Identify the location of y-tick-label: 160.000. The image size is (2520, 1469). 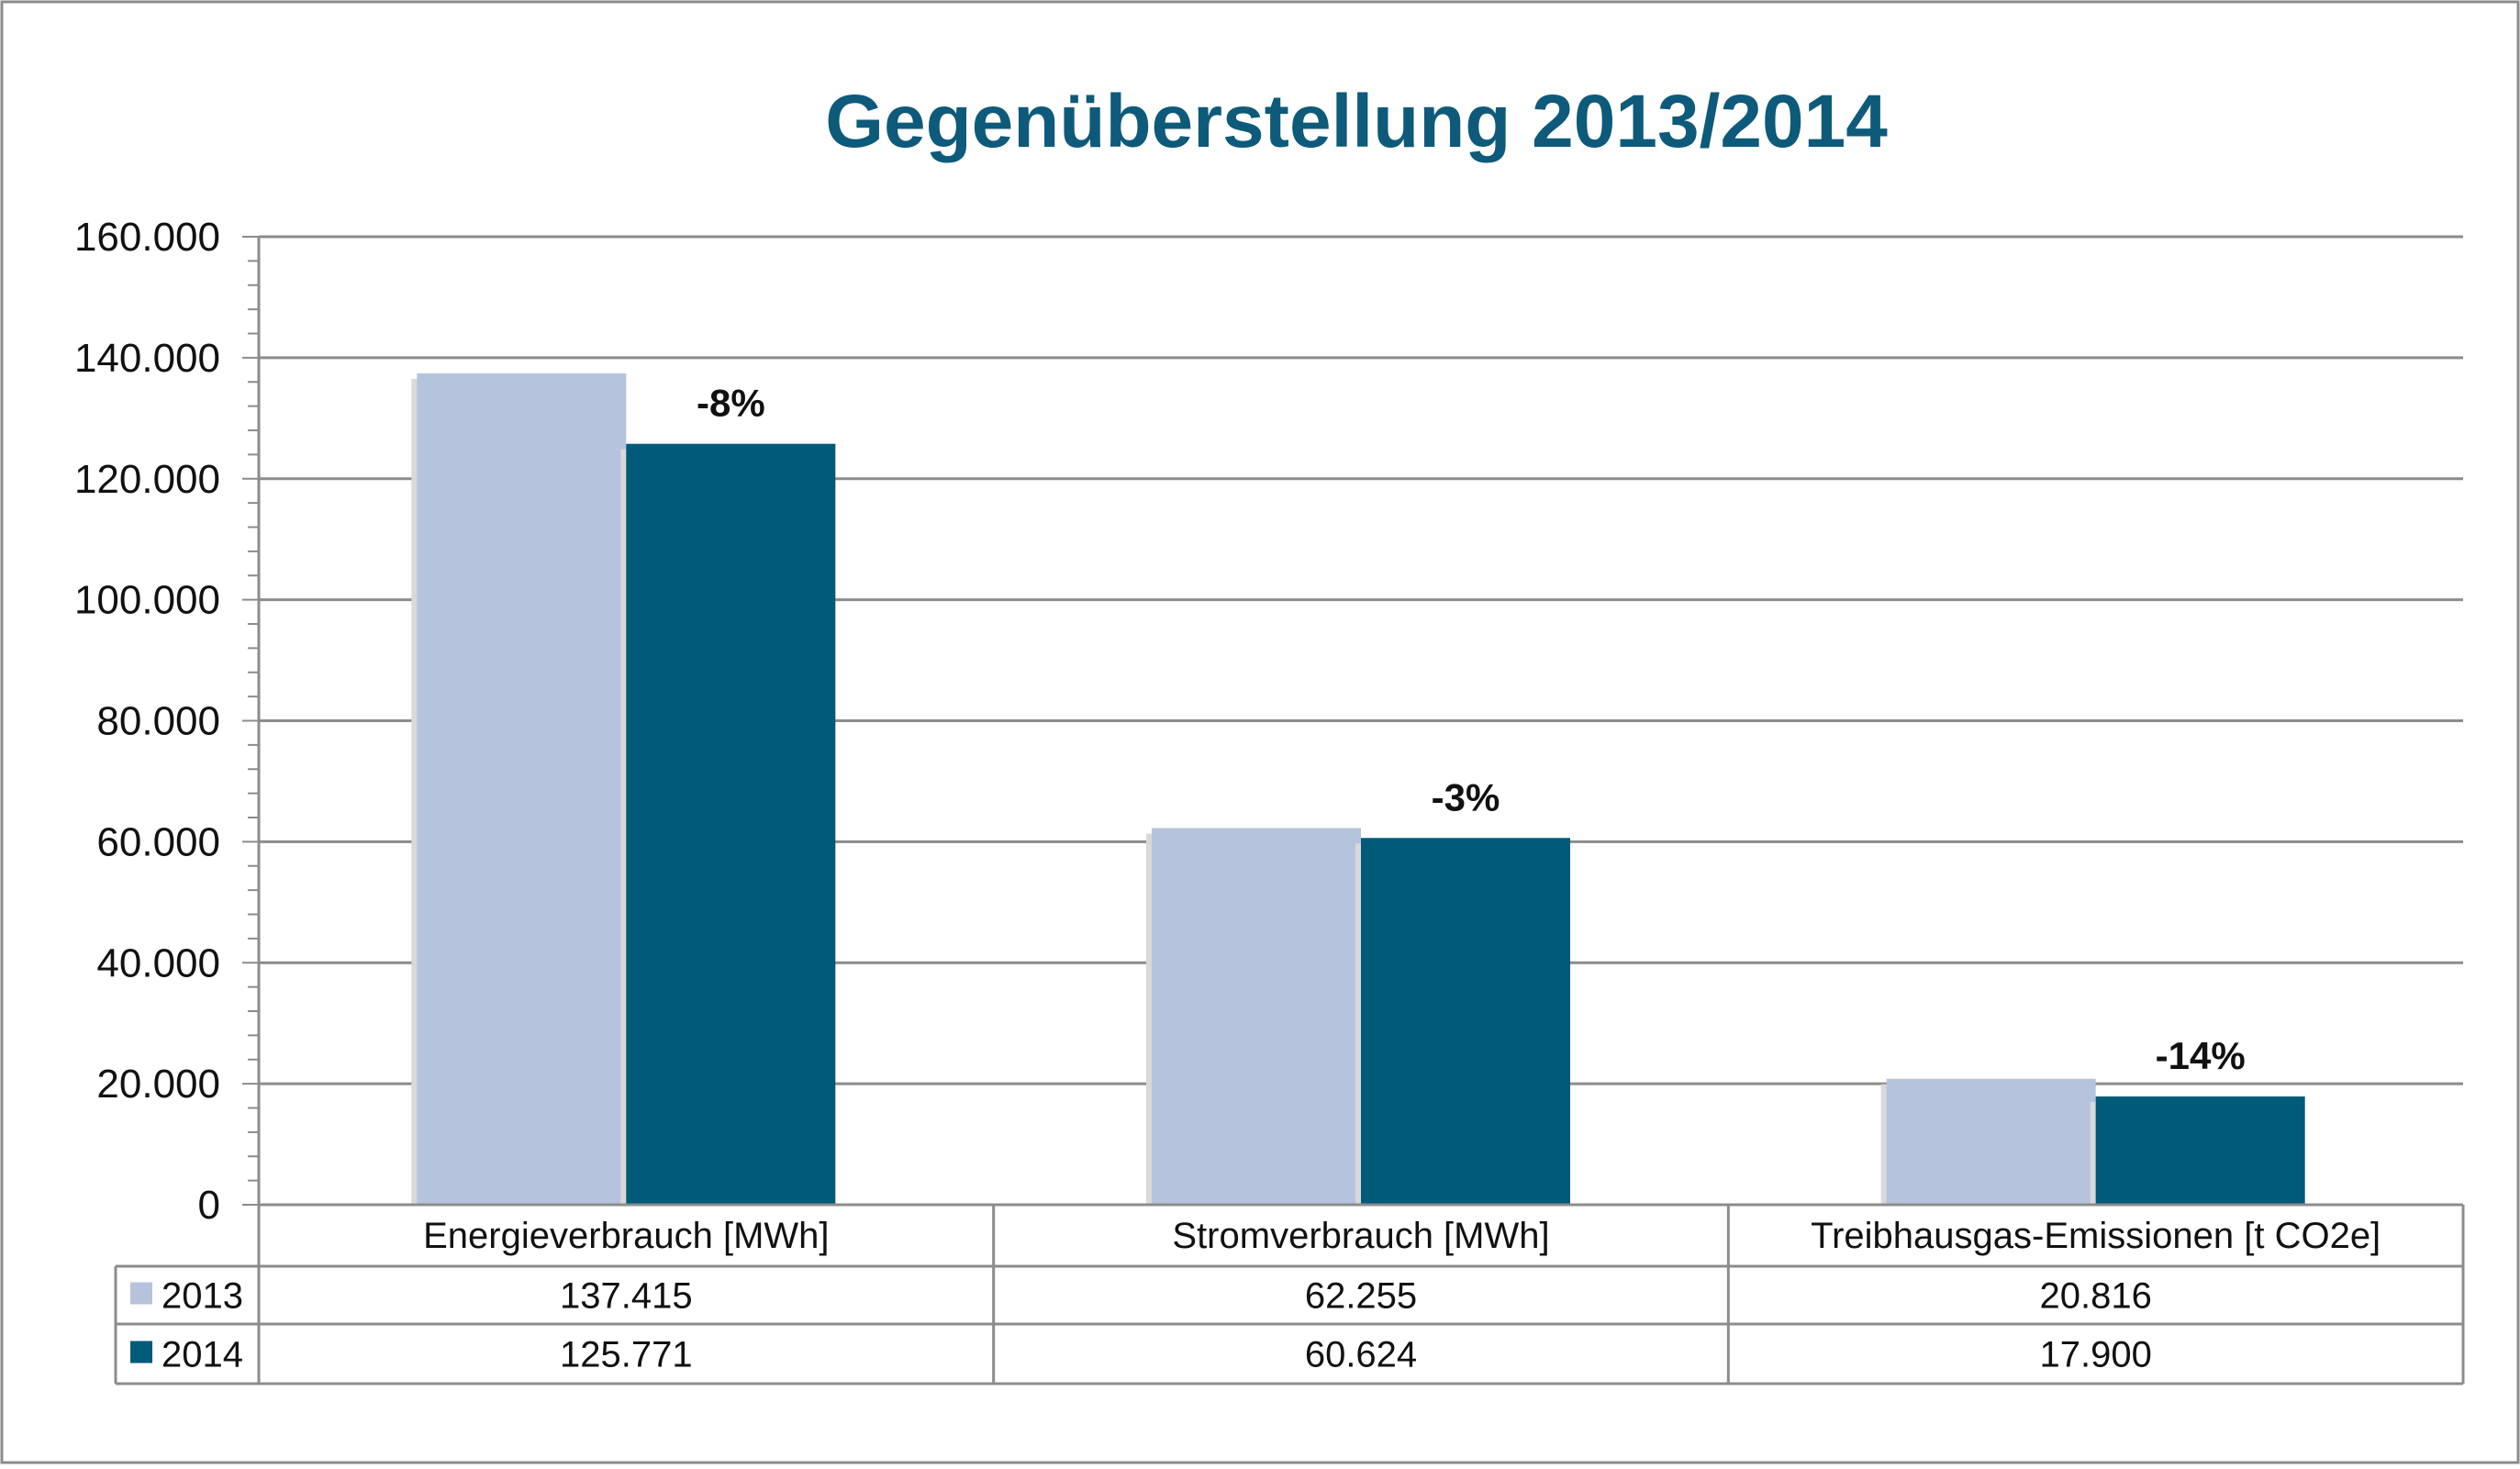
(147, 238).